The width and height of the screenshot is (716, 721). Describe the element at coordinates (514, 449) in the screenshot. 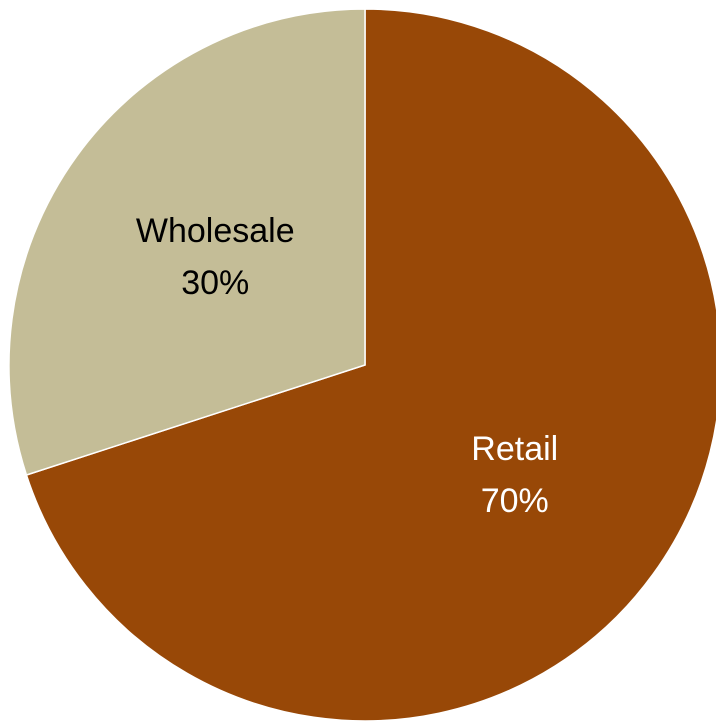

I see `slice-label-retail: Retail` at that location.